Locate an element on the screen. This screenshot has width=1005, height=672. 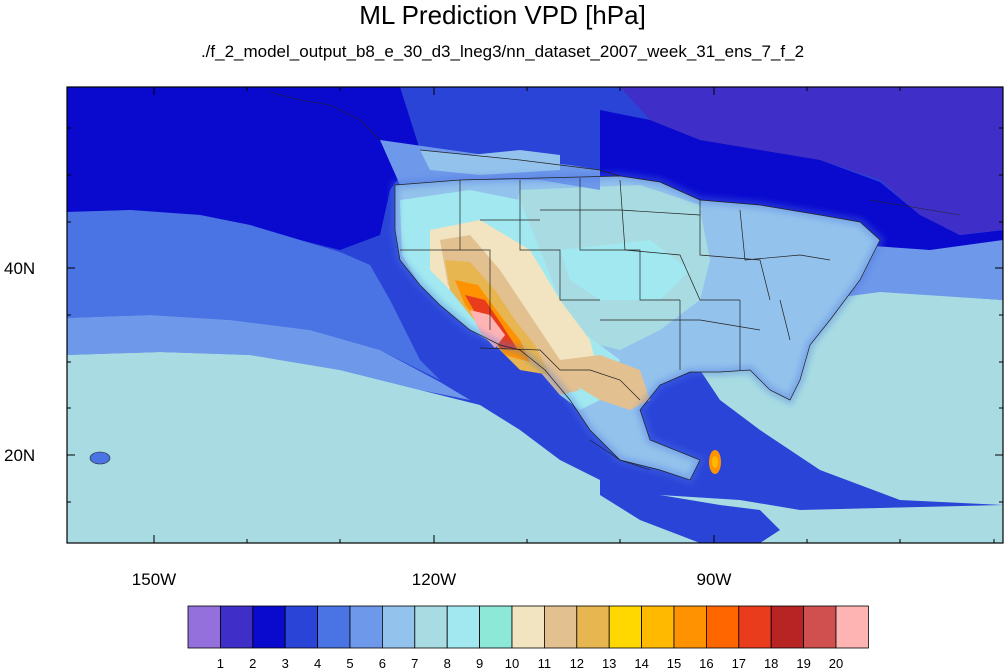
mexico-tan is located at coordinates (605, 382).